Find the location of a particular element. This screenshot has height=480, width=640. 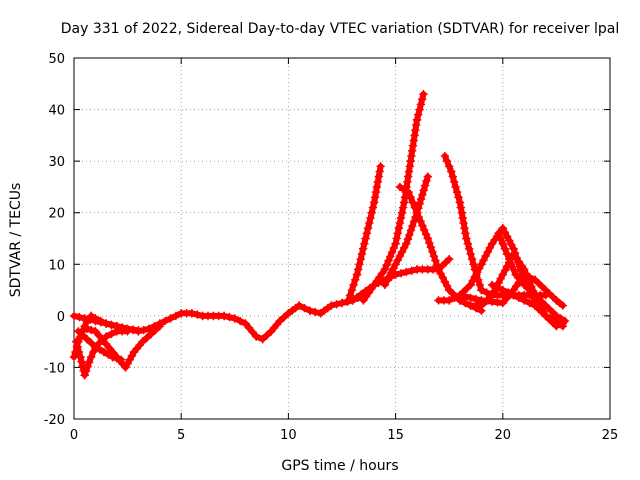

x-tick-label: 20 is located at coordinates (503, 435).